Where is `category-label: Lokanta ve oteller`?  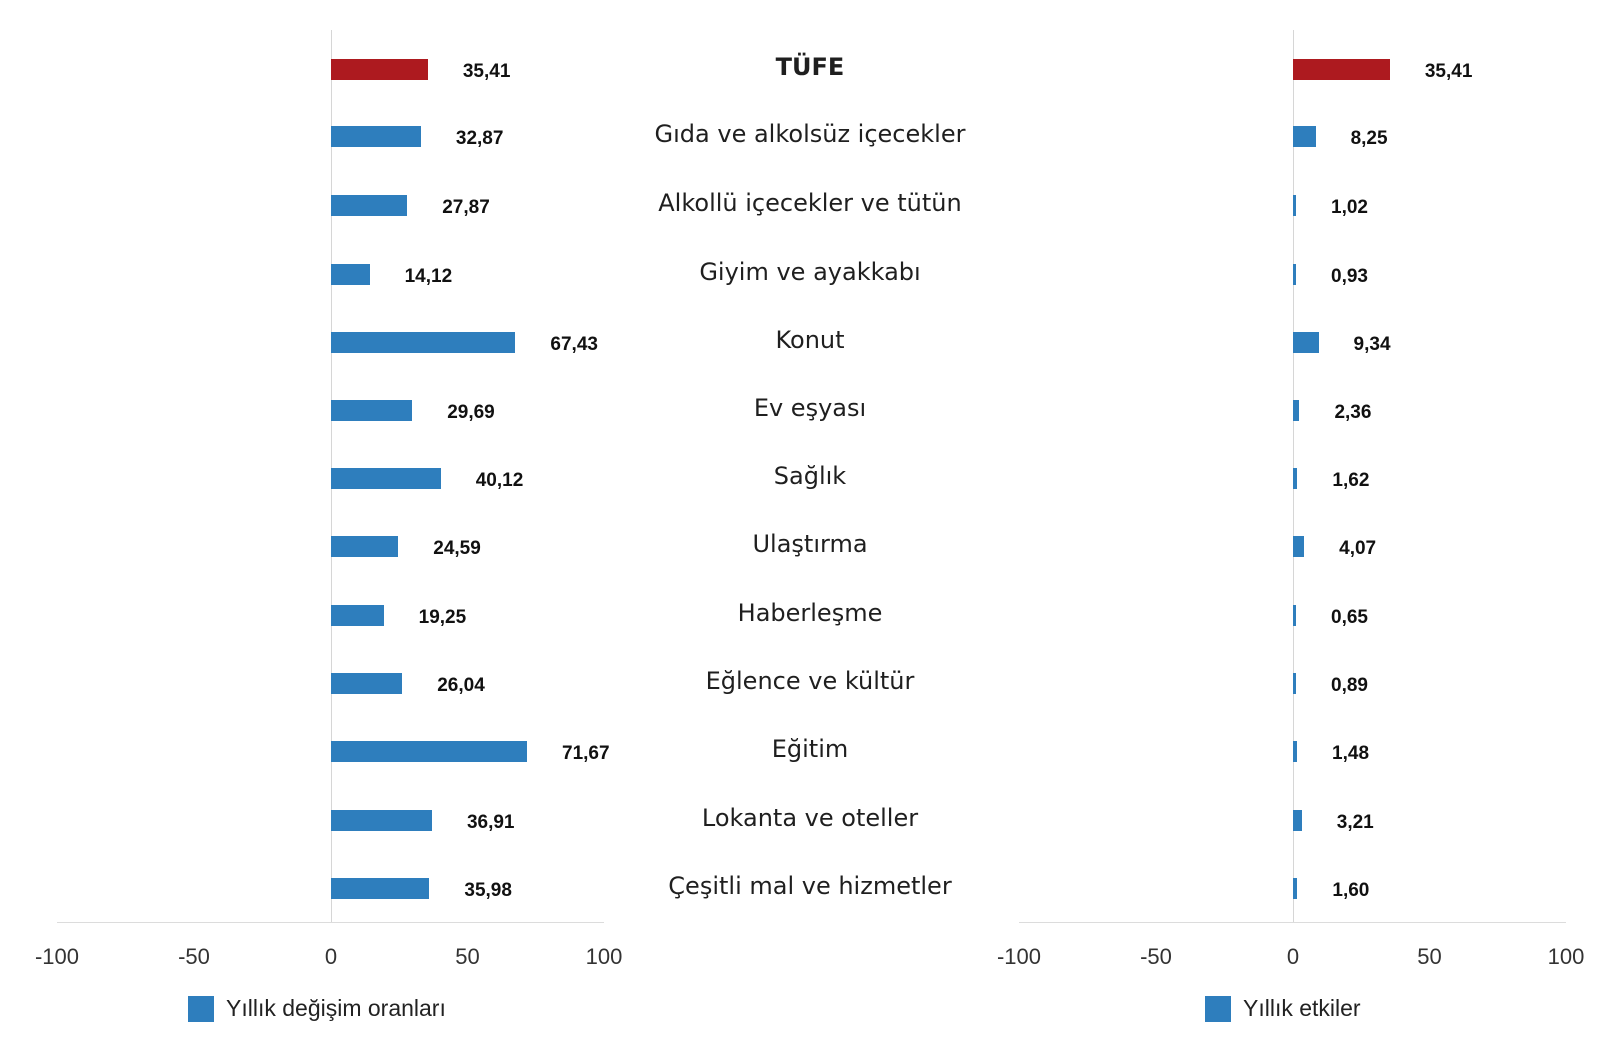
category-label: Lokanta ve oteller is located at coordinates (810, 818).